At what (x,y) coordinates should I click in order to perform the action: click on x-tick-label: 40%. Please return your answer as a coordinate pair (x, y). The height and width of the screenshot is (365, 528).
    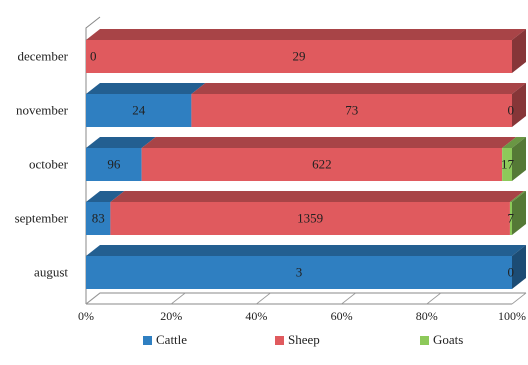
    Looking at the image, I should click on (256, 316).